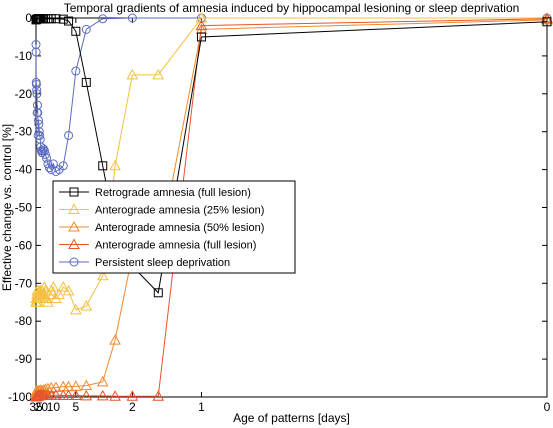  I want to click on x-tick-label: 0, so click(547, 407).